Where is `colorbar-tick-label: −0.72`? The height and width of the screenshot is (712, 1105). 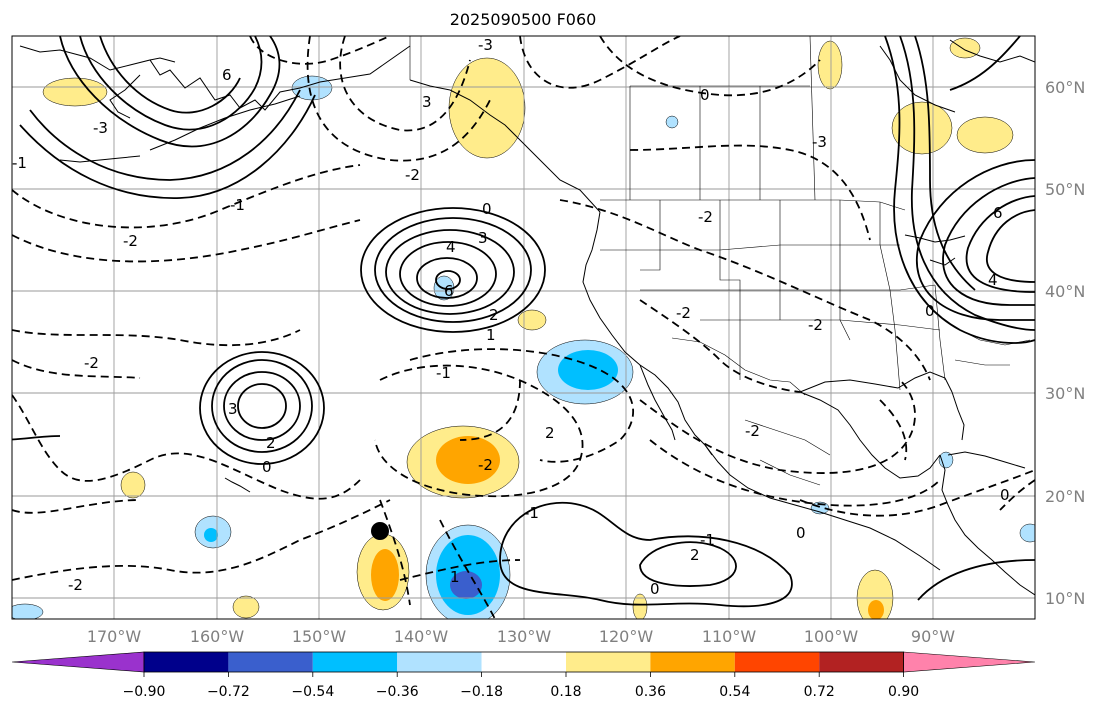 colorbar-tick-label: −0.72 is located at coordinates (228, 692).